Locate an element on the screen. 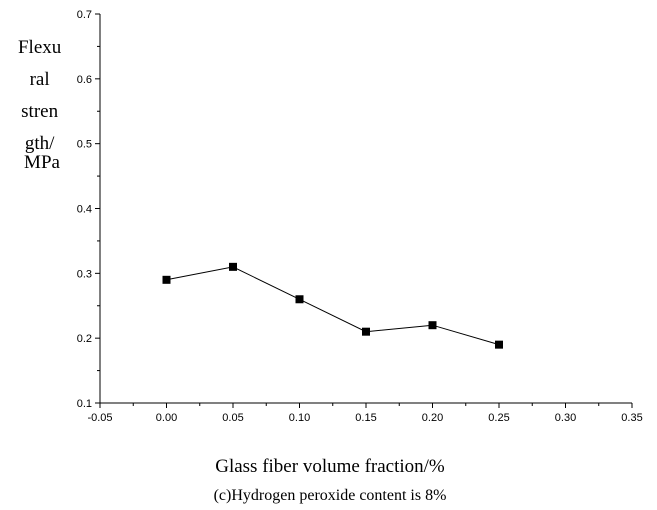  y-tick-label: 0.5 is located at coordinates (84, 145).